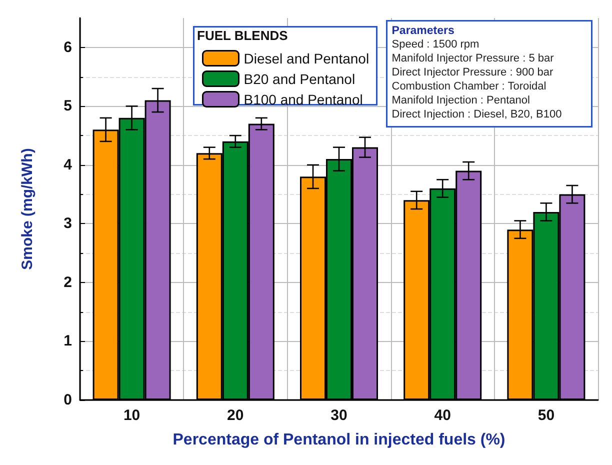 The height and width of the screenshot is (465, 612). I want to click on legend-title: FUEL BLENDS, so click(242, 35).